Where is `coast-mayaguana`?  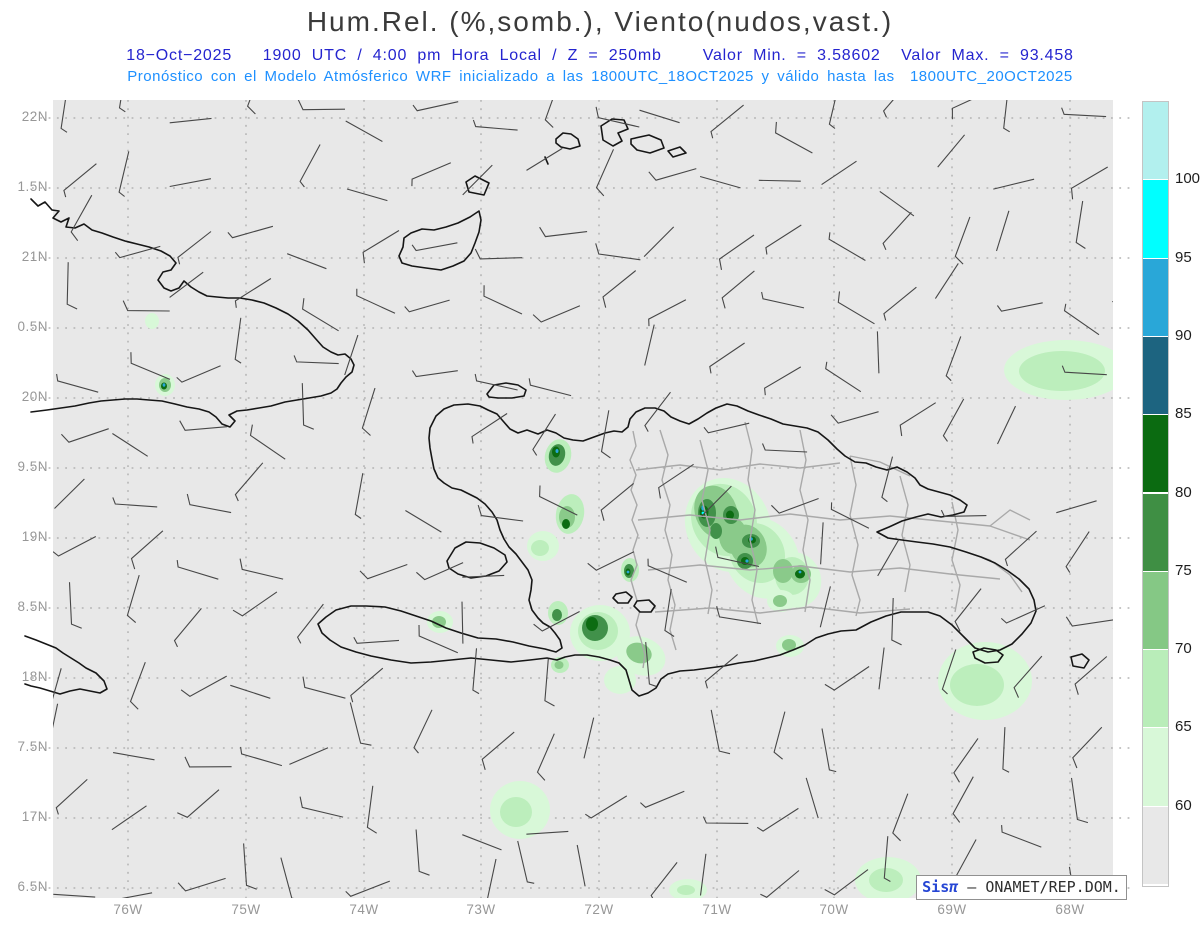 coast-mayaguana is located at coordinates (568, 141).